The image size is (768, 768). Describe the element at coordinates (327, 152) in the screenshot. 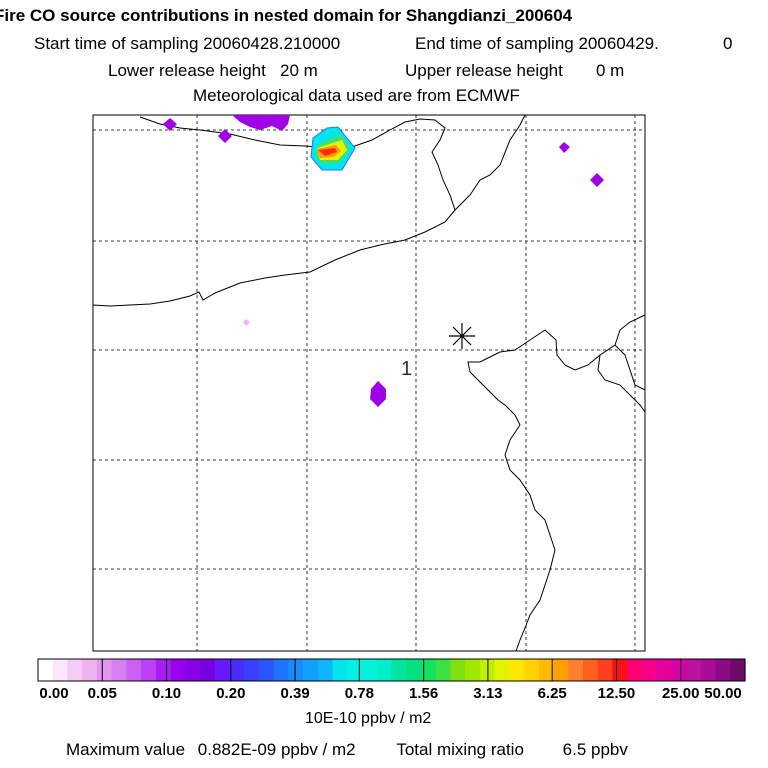

I see `plume-core-red` at that location.